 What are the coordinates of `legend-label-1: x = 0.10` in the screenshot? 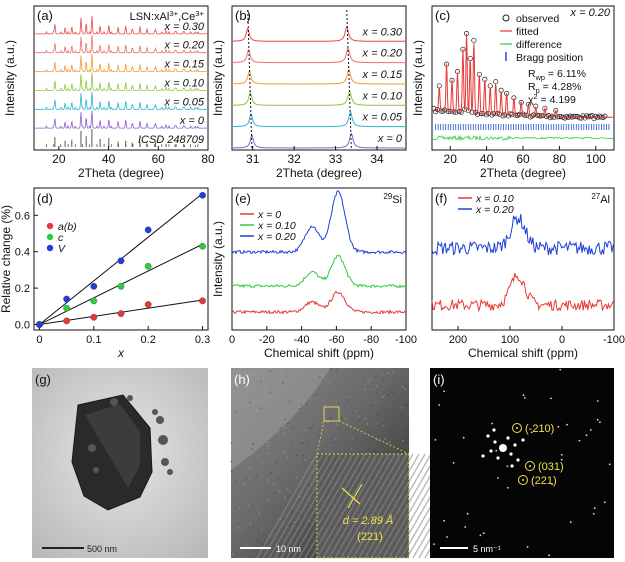 It's located at (276, 226).